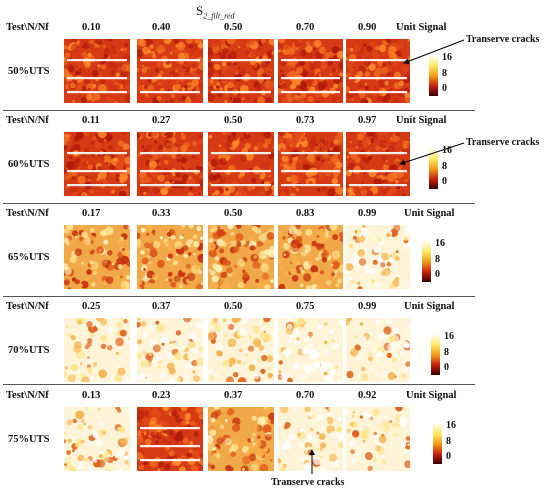  What do you see at coordinates (200, 10) in the screenshot?
I see `title-main: S` at bounding box center [200, 10].